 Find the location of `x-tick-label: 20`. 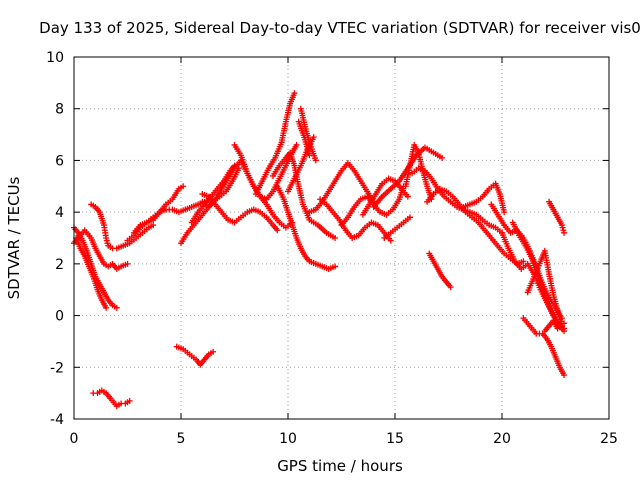

x-tick-label: 20 is located at coordinates (502, 439).